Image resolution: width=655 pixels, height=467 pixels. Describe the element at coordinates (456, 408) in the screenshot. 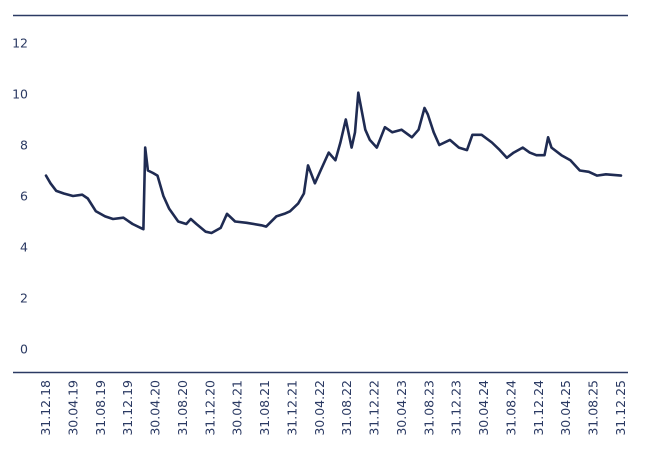

I see `x-tick-label: 31.12.23` at that location.